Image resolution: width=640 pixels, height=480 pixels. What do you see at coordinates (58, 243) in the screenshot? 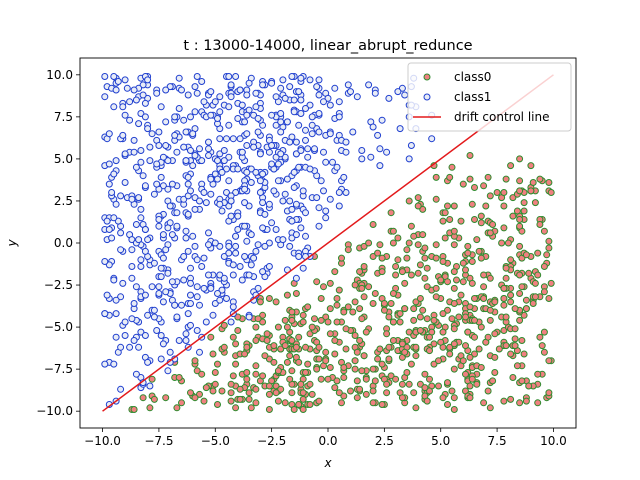
I see `y-axis-ticks: −10.0 −7.5 −5.0 −2.5 0.0 2.5 5.0 7.5 10.0` at bounding box center [58, 243].